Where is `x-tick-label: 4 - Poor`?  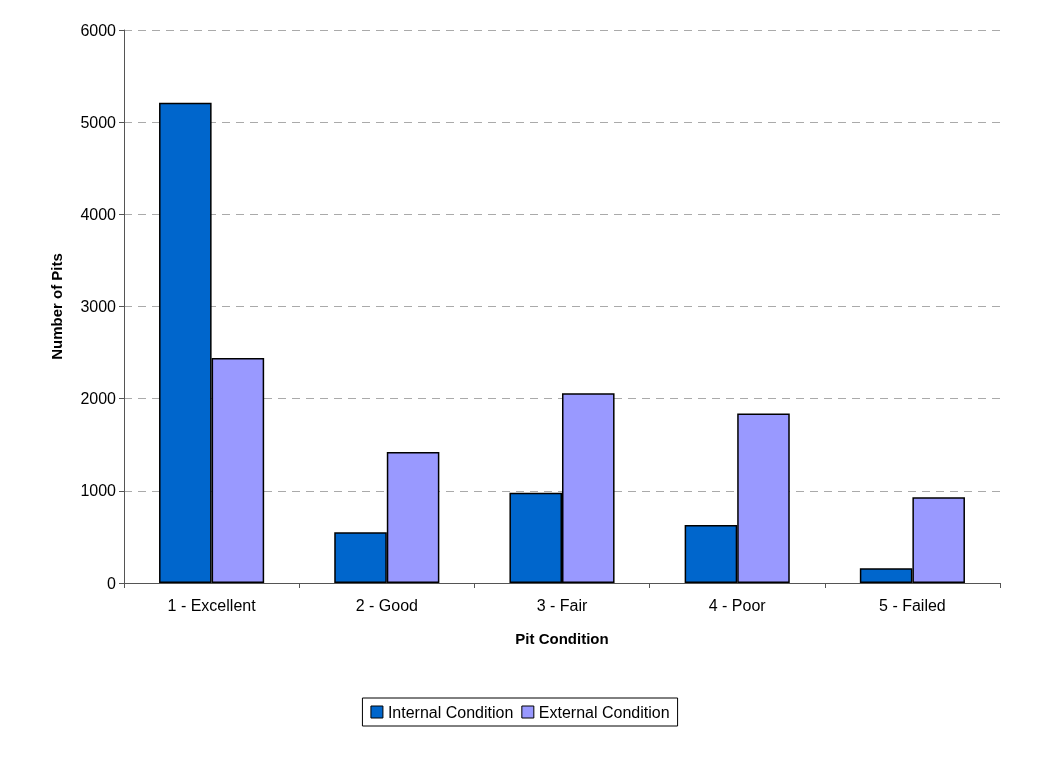
x-tick-label: 4 - Poor is located at coordinates (737, 605).